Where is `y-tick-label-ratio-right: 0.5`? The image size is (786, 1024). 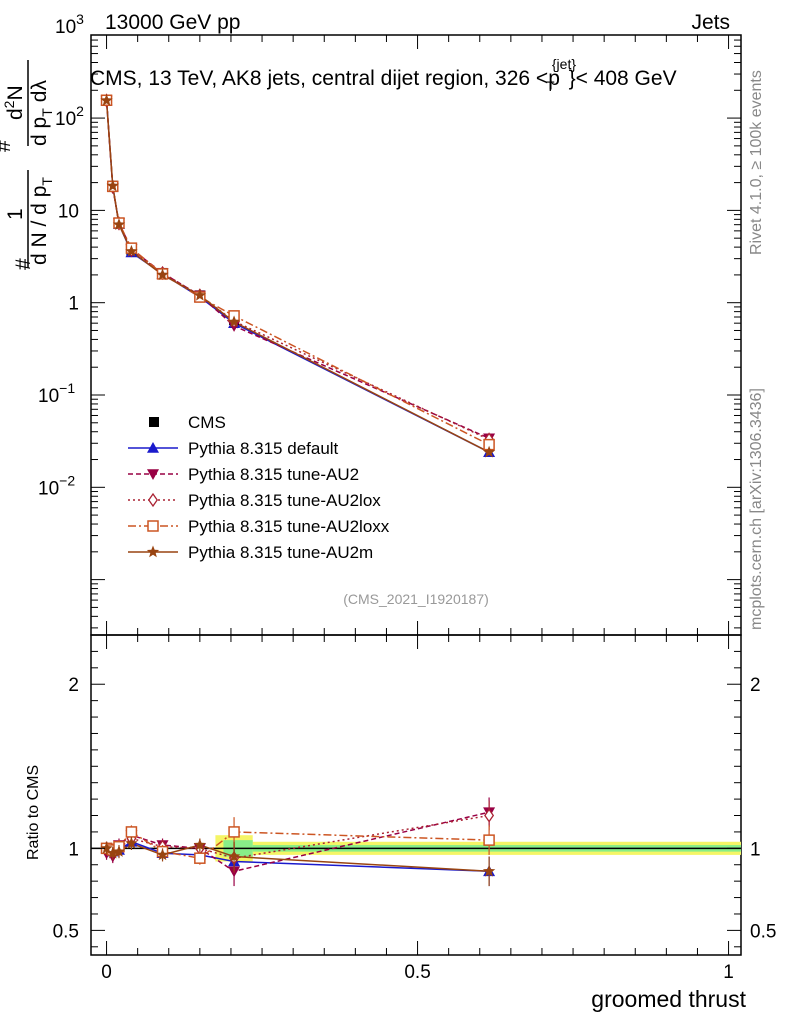
y-tick-label-ratio-right: 0.5 is located at coordinates (763, 931).